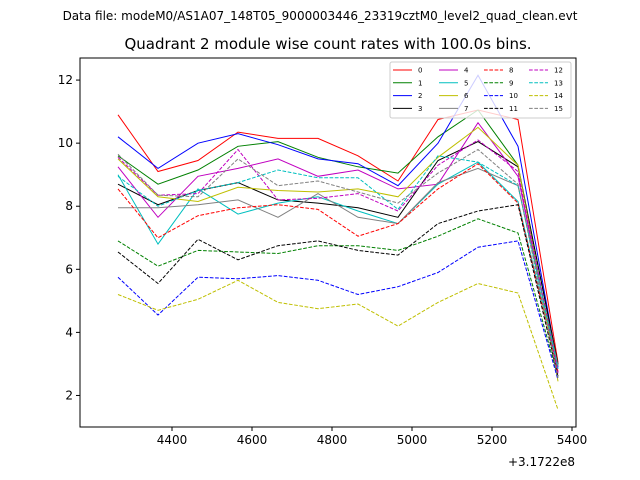 The height and width of the screenshot is (480, 640). What do you see at coordinates (572, 440) in the screenshot?
I see `x-tick-label: 5400` at bounding box center [572, 440].